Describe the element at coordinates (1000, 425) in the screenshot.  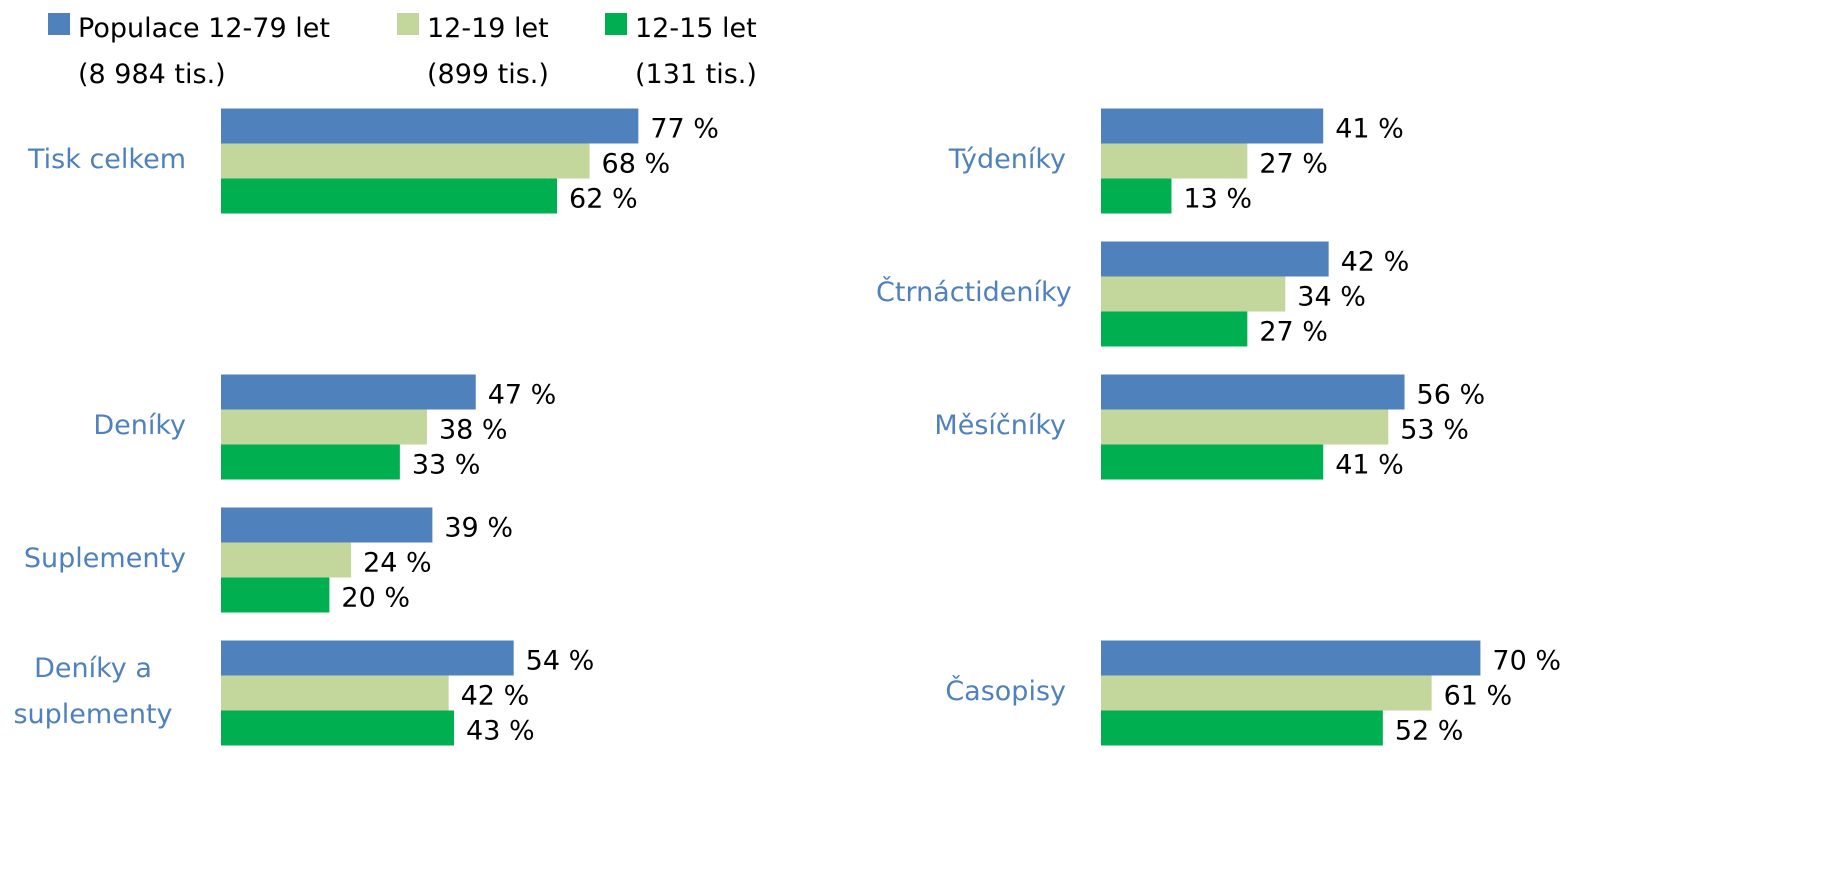
I see `category-label: Měsíčníky` at that location.